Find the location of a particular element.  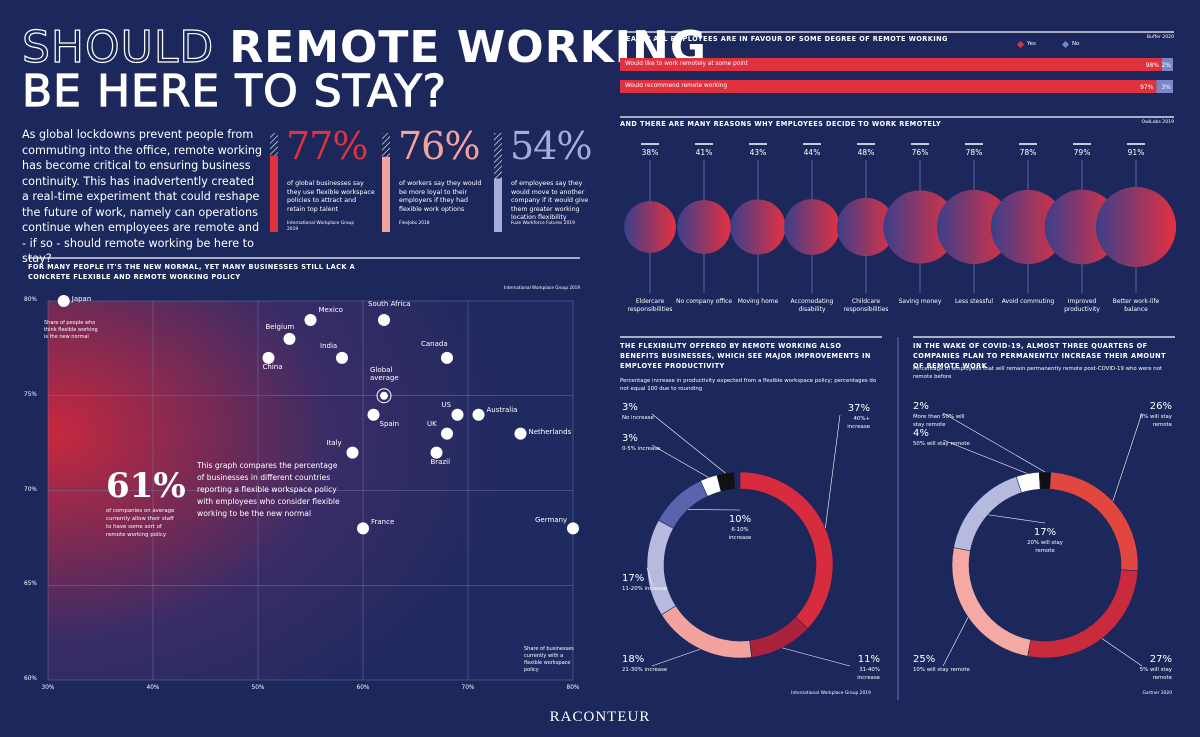

average-ring is located at coordinates (384, 396).